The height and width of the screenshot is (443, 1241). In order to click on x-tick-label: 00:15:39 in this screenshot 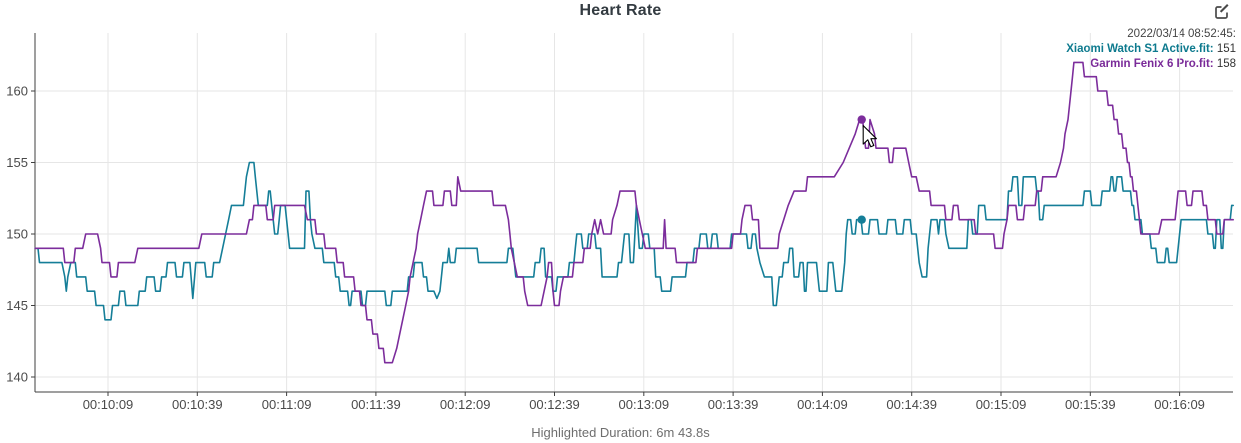, I will do `click(1090, 404)`.